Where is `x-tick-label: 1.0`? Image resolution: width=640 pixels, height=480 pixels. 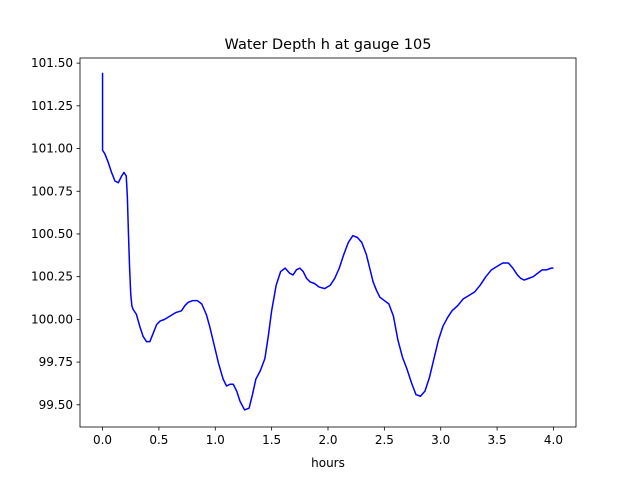 x-tick-label: 1.0 is located at coordinates (215, 440).